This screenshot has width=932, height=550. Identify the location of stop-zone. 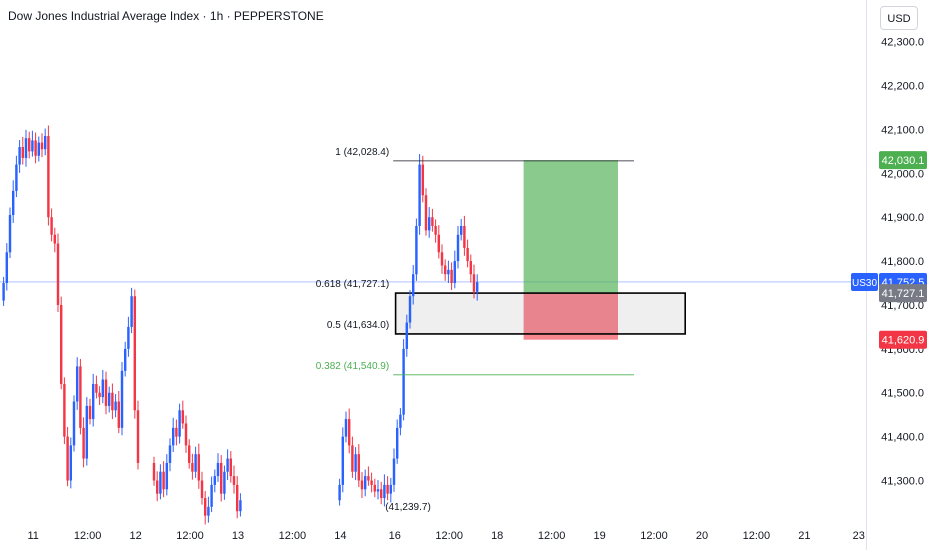
(570, 316).